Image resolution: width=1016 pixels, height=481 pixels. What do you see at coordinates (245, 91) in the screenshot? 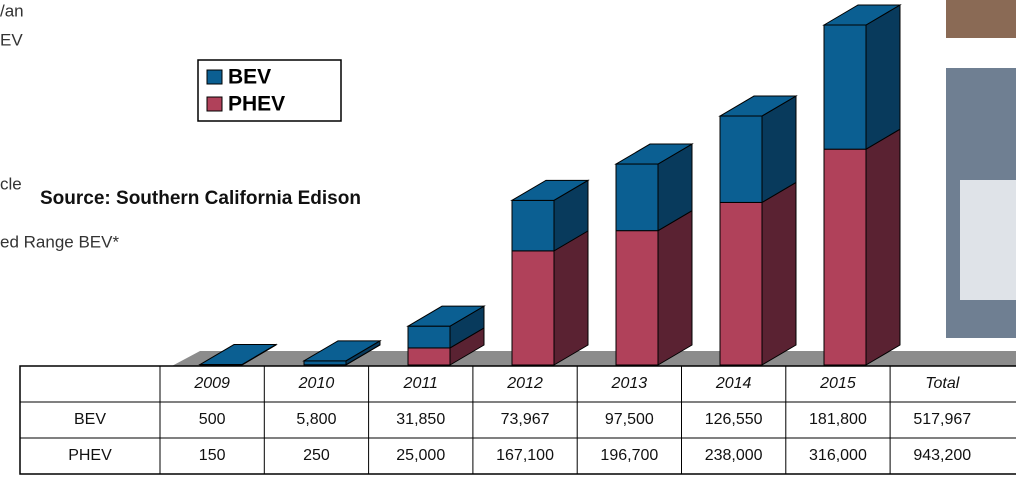
I see `legend: BEV PHEV` at bounding box center [245, 91].